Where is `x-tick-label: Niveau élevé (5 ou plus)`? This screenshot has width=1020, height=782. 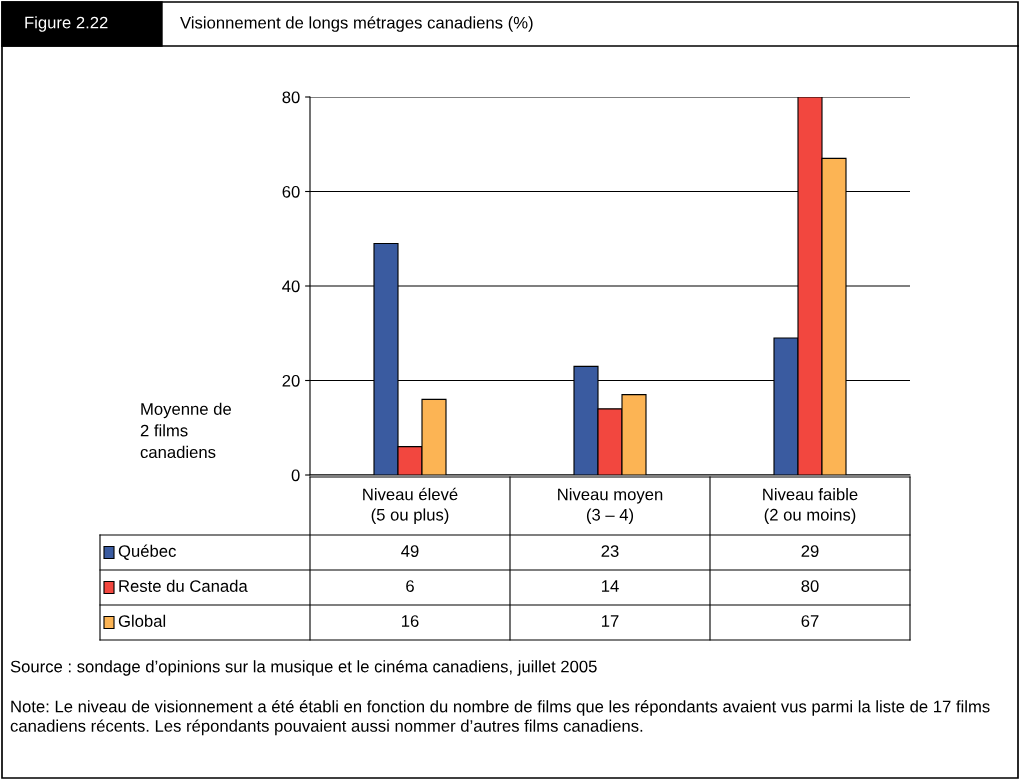 x-tick-label: Niveau élevé (5 ou plus) is located at coordinates (410, 505).